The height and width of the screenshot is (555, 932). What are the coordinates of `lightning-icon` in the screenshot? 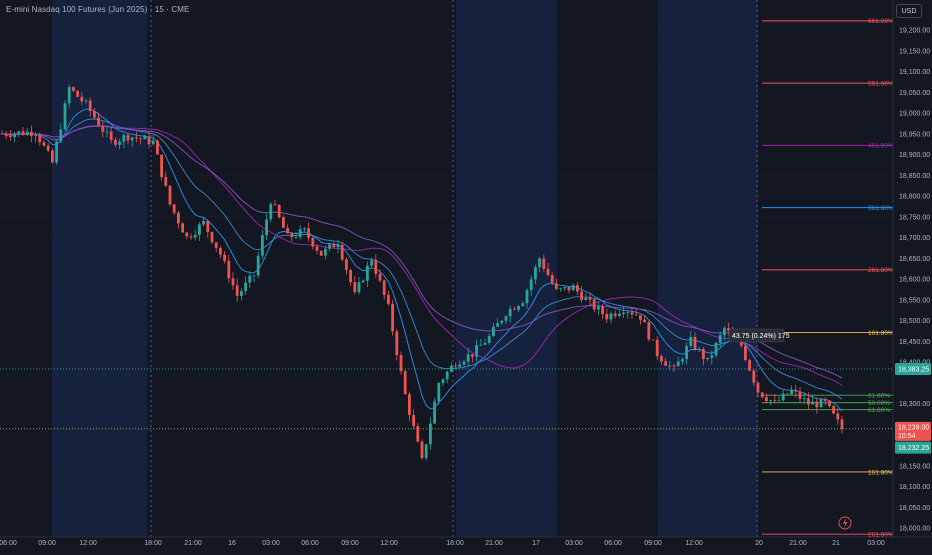 It's located at (845, 523).